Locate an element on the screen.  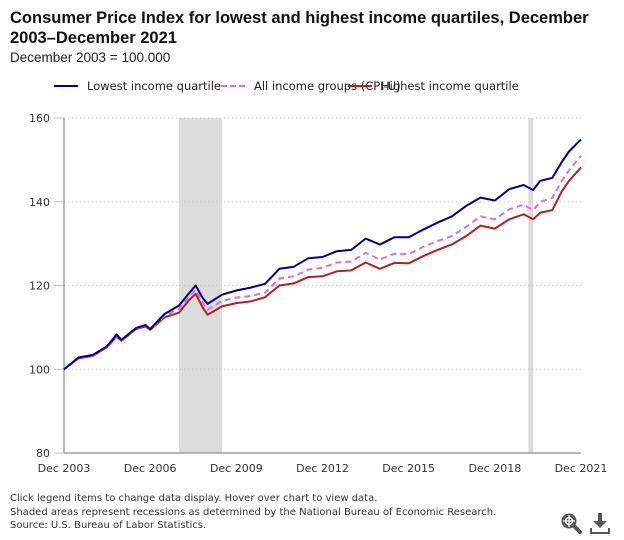
x-tick-label: Dec 2006 is located at coordinates (150, 468).